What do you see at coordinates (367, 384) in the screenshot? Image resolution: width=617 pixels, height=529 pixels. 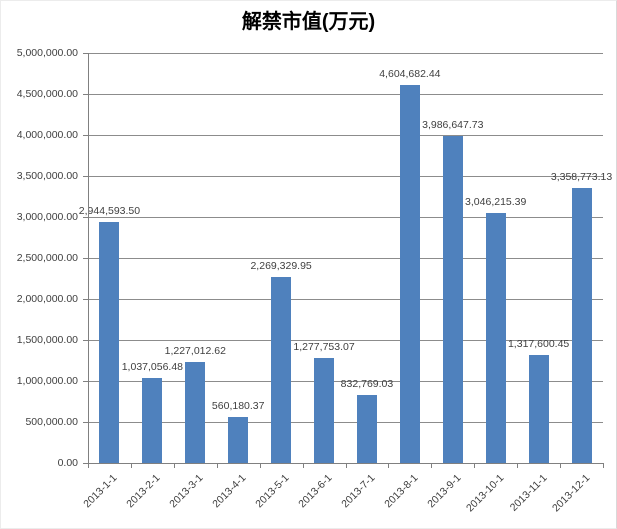 I see `bar-value-label: 832,769.03` at bounding box center [367, 384].